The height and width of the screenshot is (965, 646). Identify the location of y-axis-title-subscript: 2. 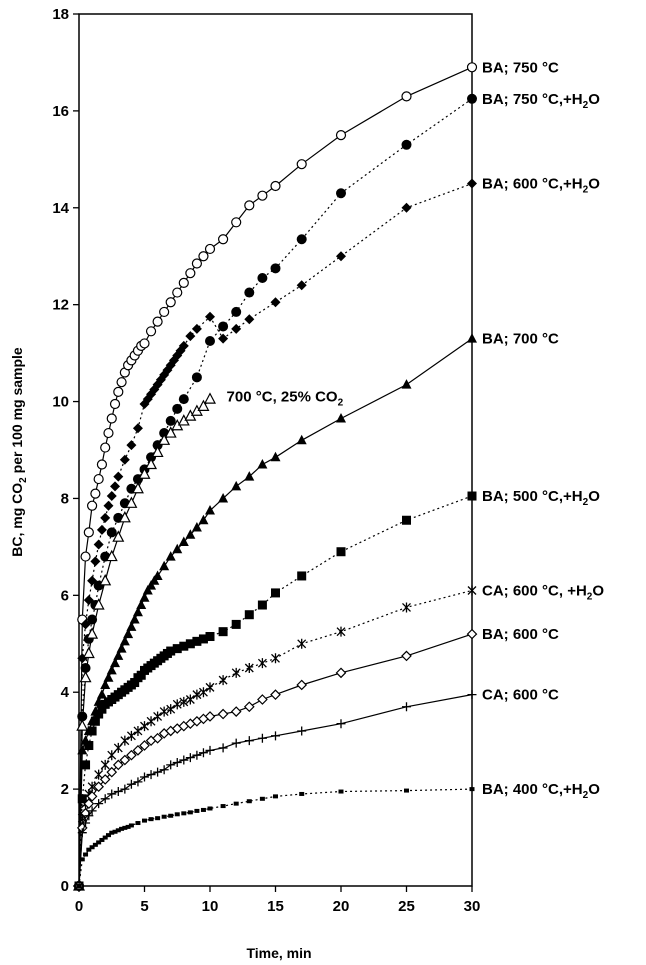
(23, 480).